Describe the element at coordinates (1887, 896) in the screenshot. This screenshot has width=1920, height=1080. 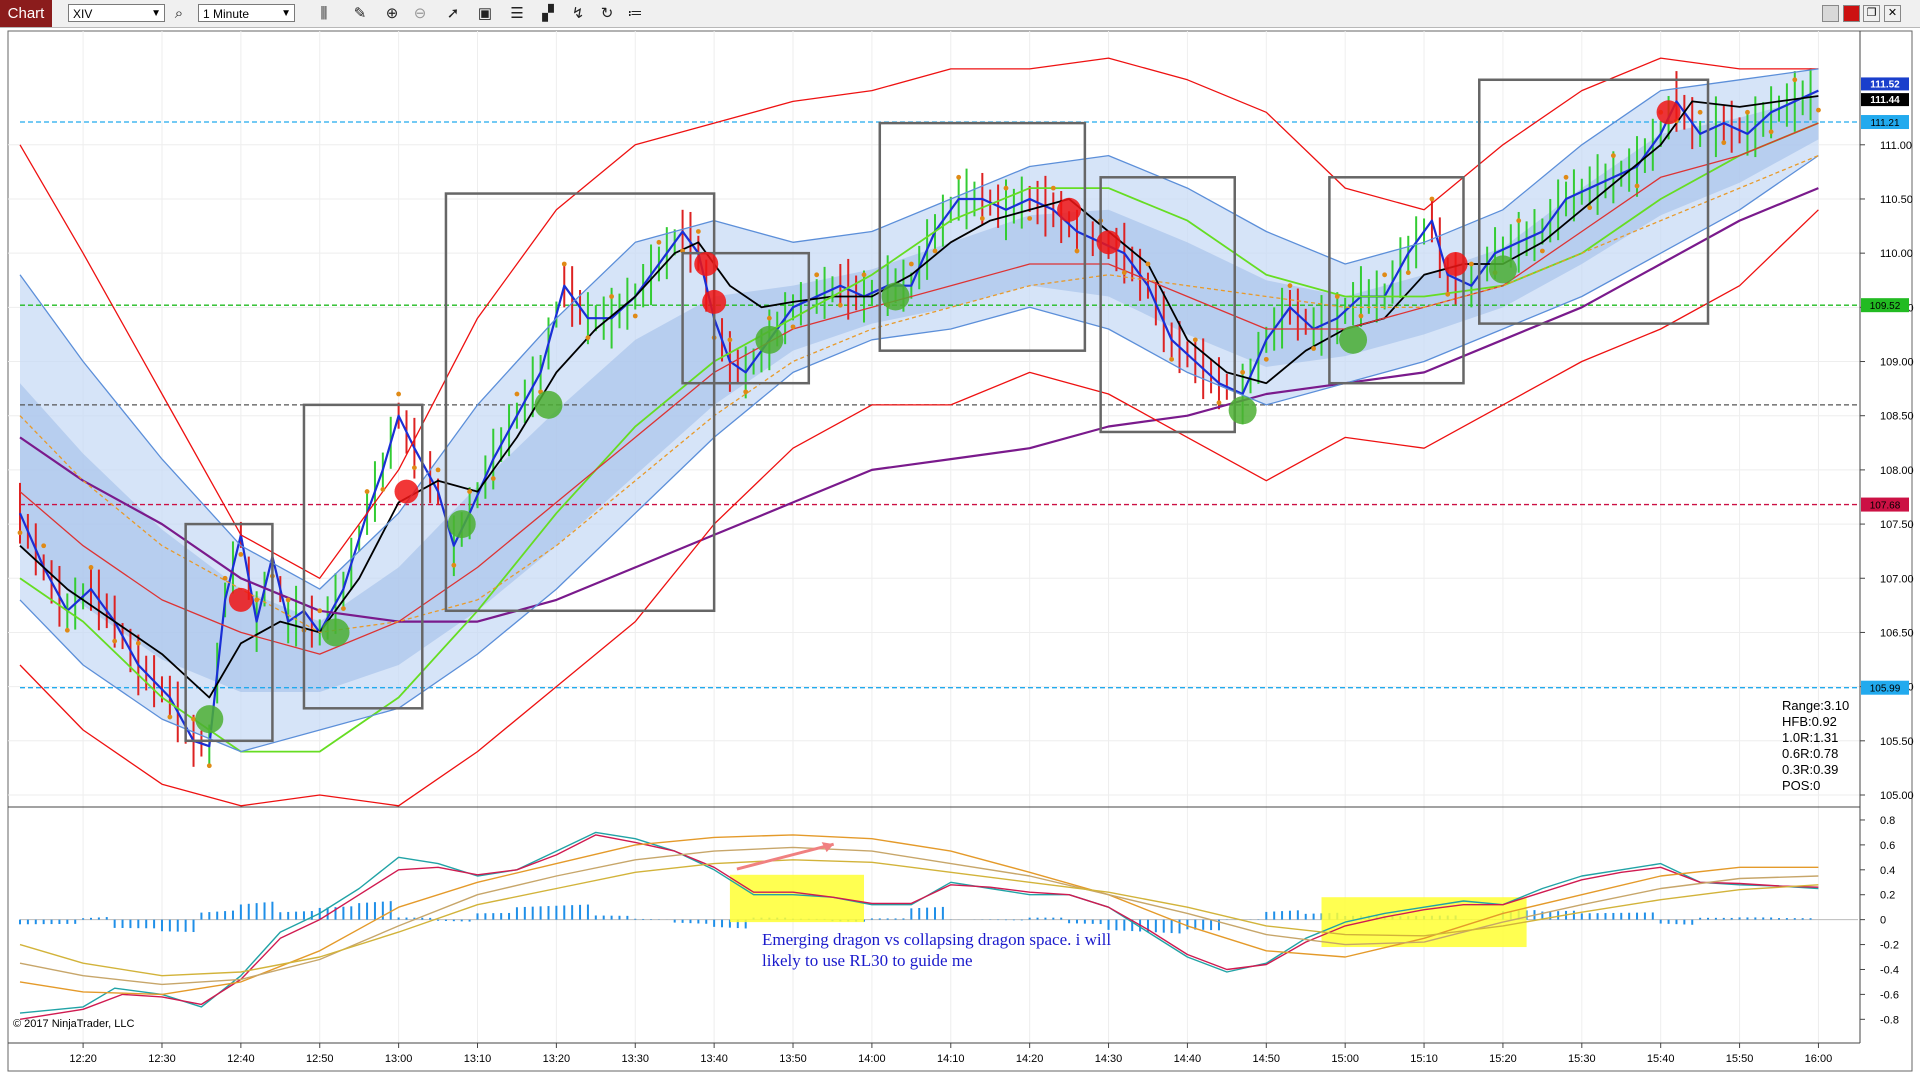
I see `osc-y-tick-label: 0.2` at that location.